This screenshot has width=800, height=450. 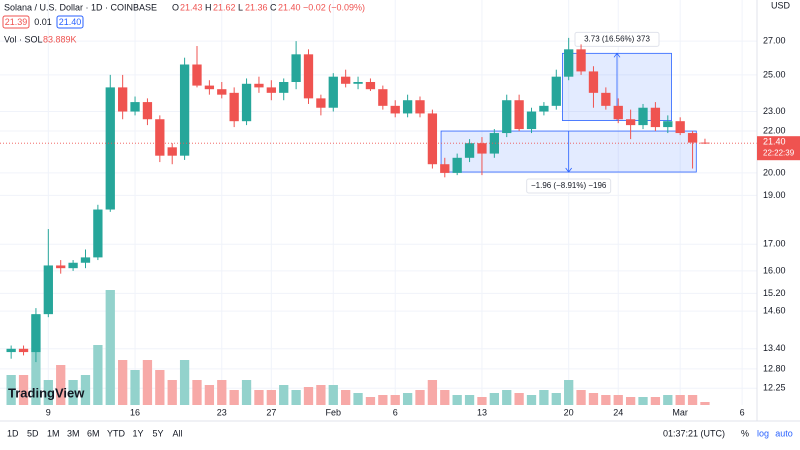 What do you see at coordinates (135, 412) in the screenshot?
I see `x-tick-label: 16` at bounding box center [135, 412].